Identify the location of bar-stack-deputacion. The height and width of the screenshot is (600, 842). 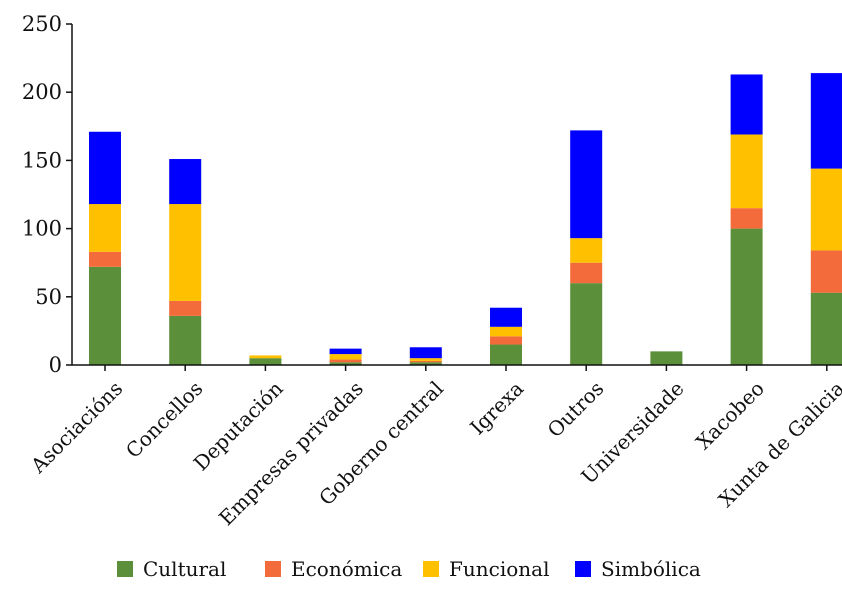
(265, 360).